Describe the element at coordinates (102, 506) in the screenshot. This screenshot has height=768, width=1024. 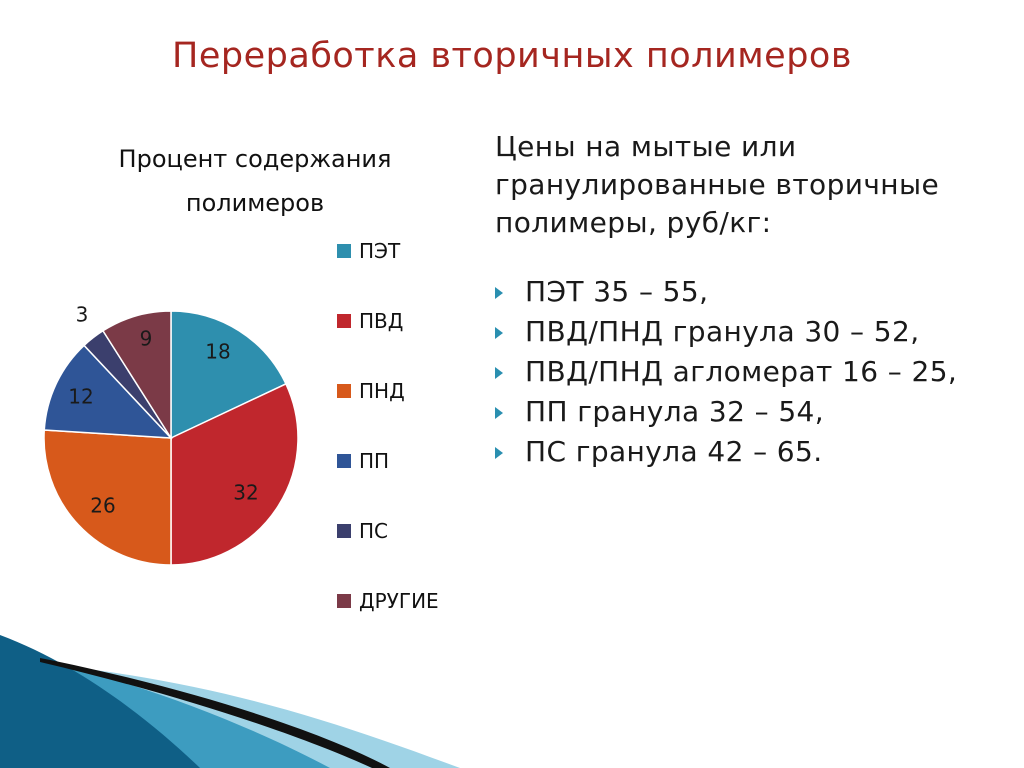
I see `pie-data-label: 26` at that location.